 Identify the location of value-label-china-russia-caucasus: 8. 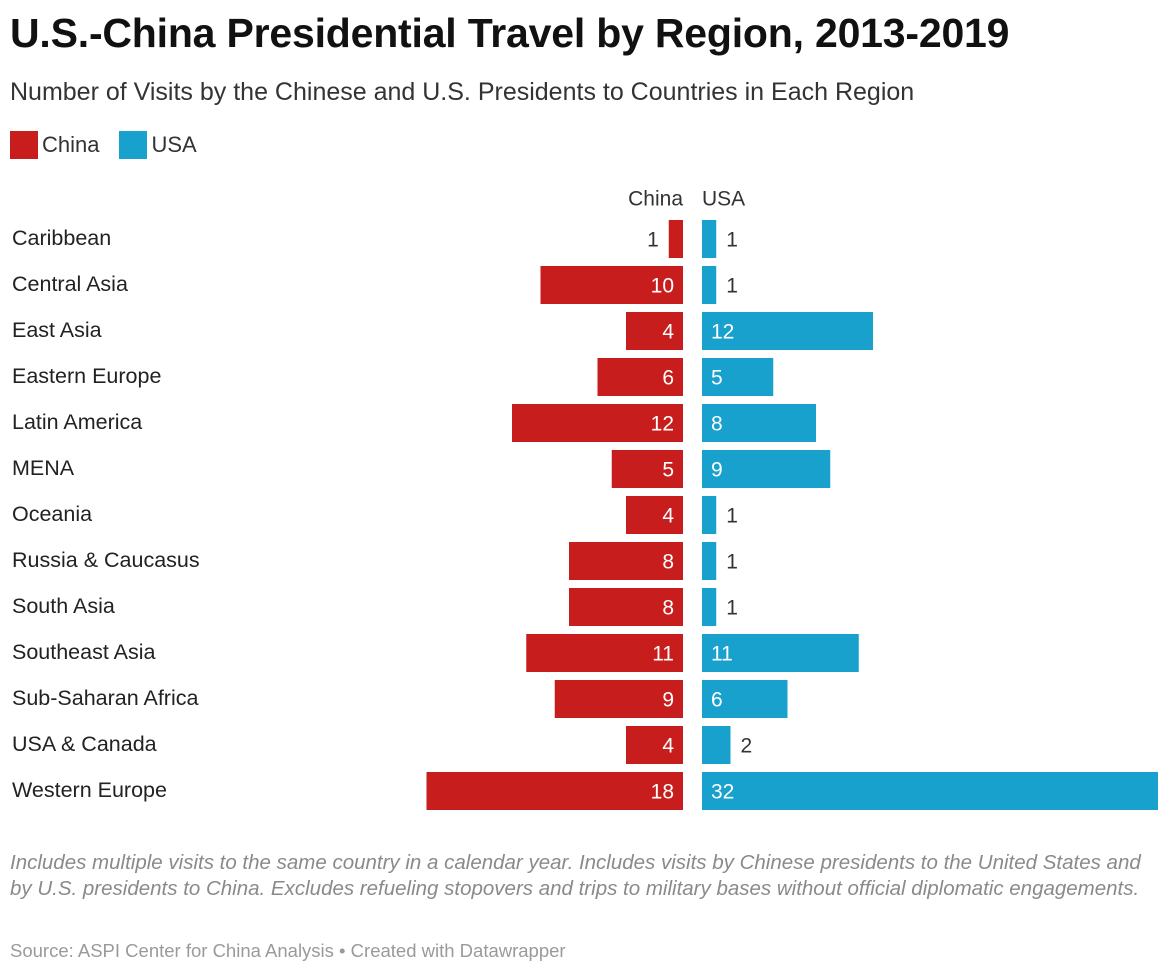
(668, 562).